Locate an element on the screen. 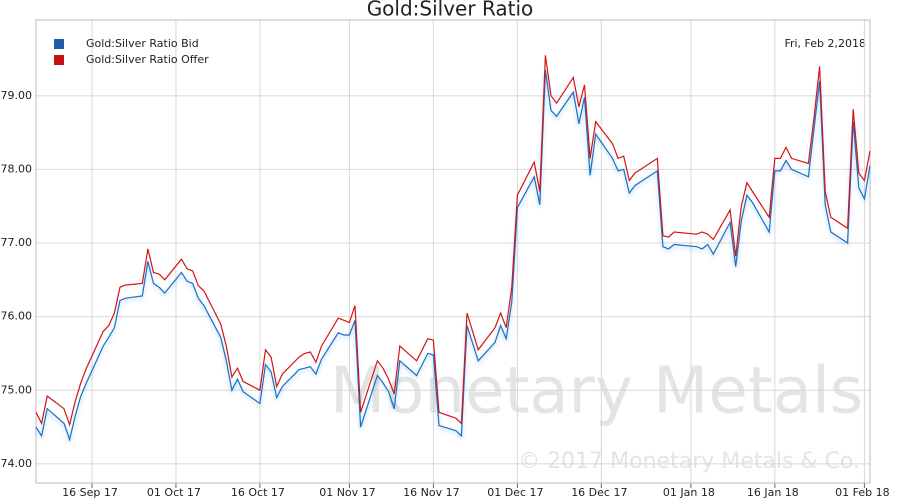 The image size is (900, 500). x-tick-label: 16 Sep 17 is located at coordinates (90, 492).